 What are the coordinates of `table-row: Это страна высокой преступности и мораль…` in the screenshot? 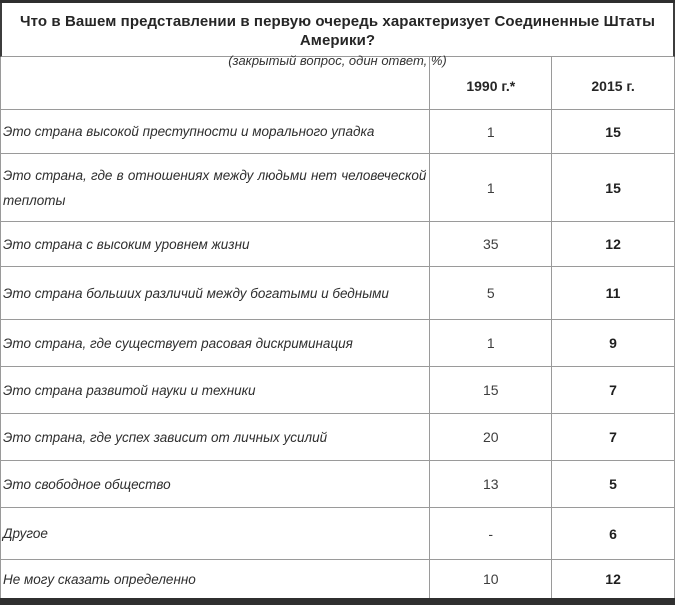 It's located at (337, 132).